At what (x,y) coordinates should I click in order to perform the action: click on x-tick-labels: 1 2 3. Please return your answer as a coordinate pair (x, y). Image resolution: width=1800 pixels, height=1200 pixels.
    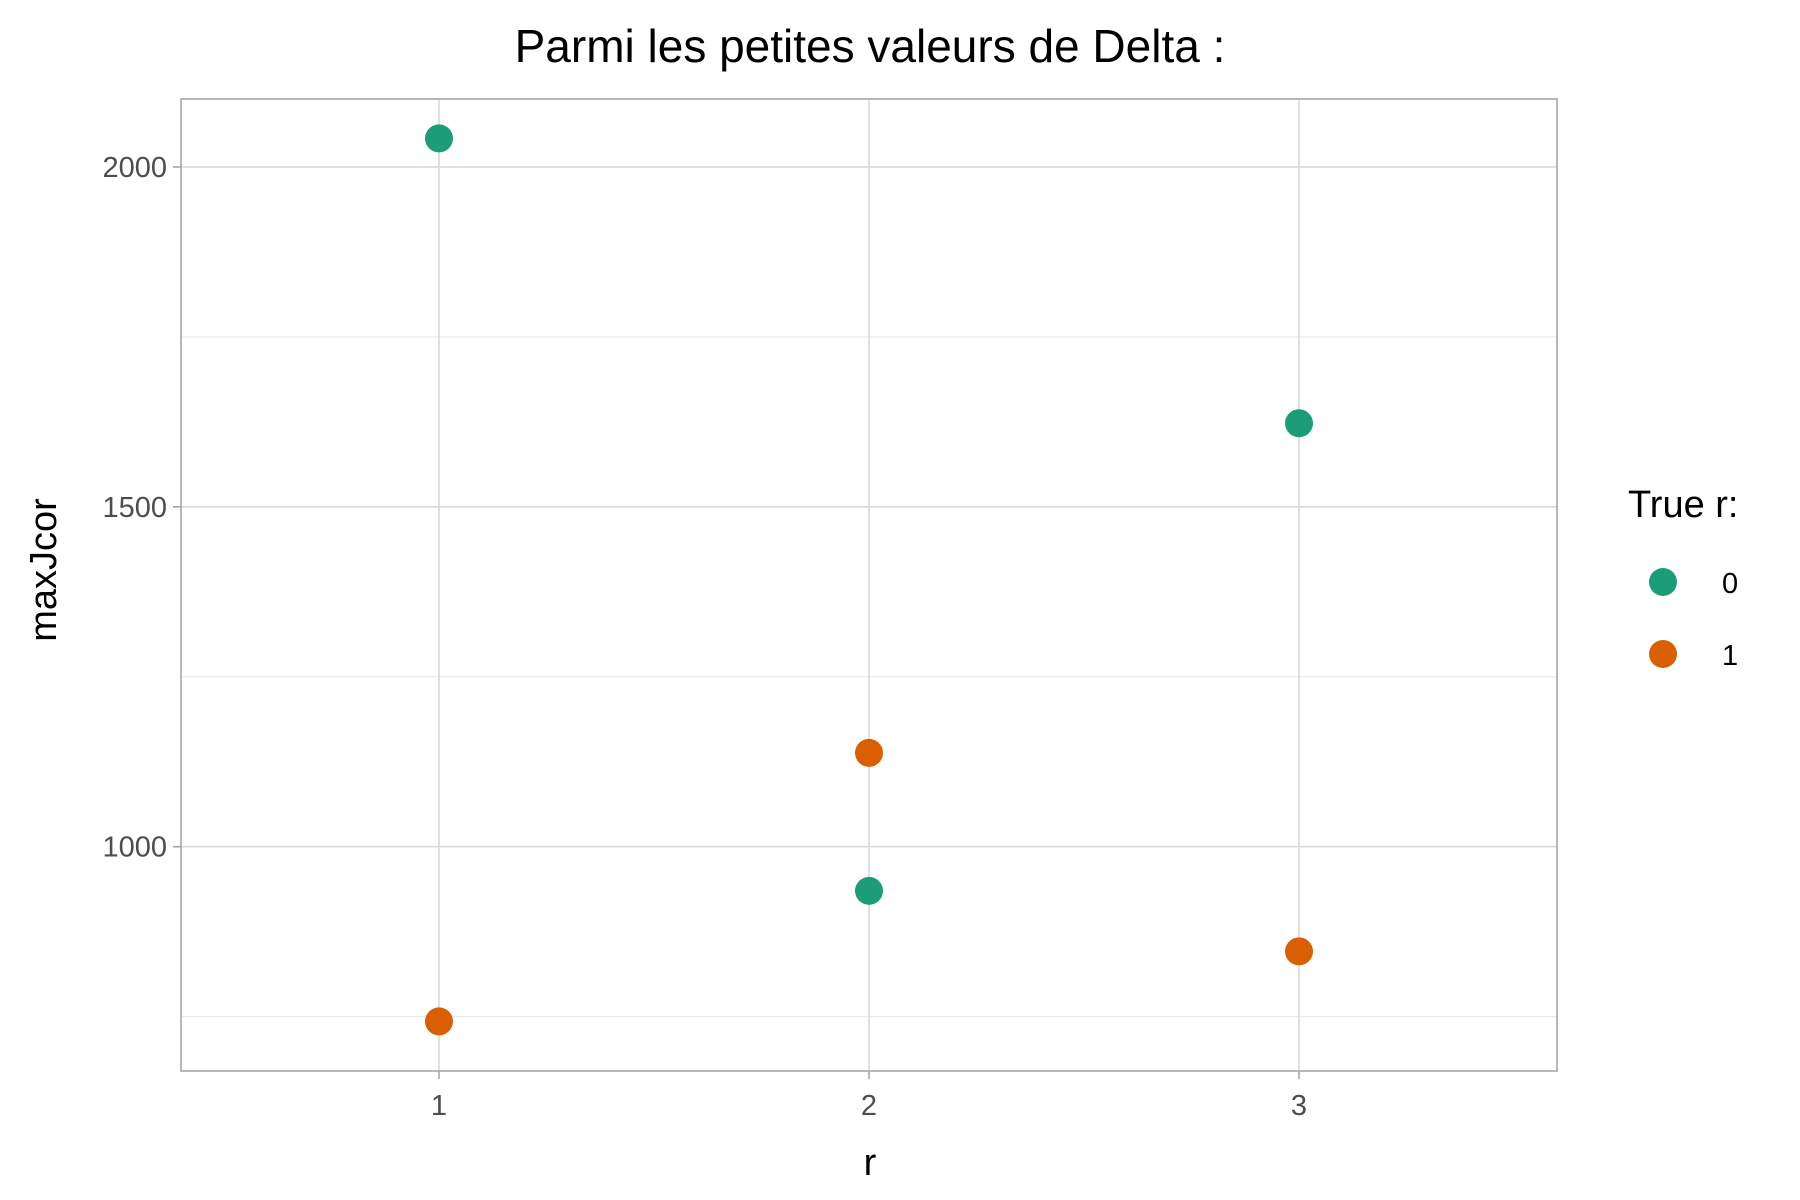
    Looking at the image, I should click on (869, 1106).